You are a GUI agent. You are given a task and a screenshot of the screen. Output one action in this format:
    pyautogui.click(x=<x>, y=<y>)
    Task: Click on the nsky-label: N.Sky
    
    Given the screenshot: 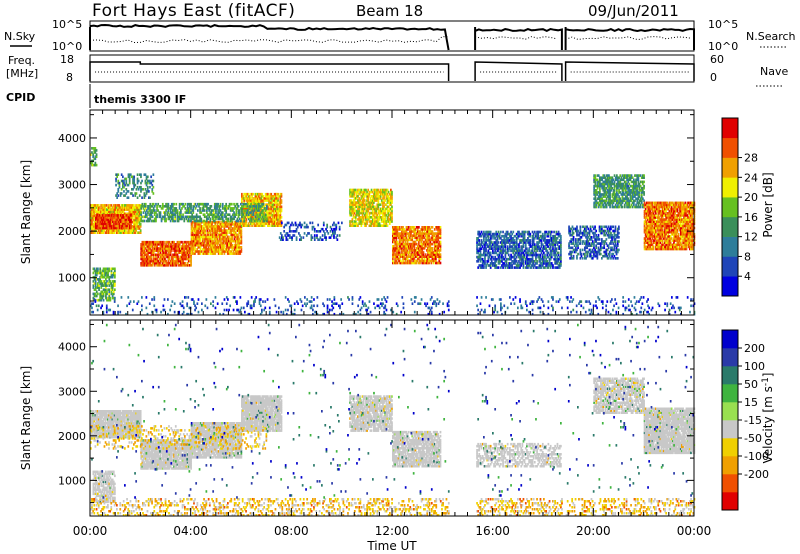 What is the action you would take?
    pyautogui.click(x=20, y=36)
    